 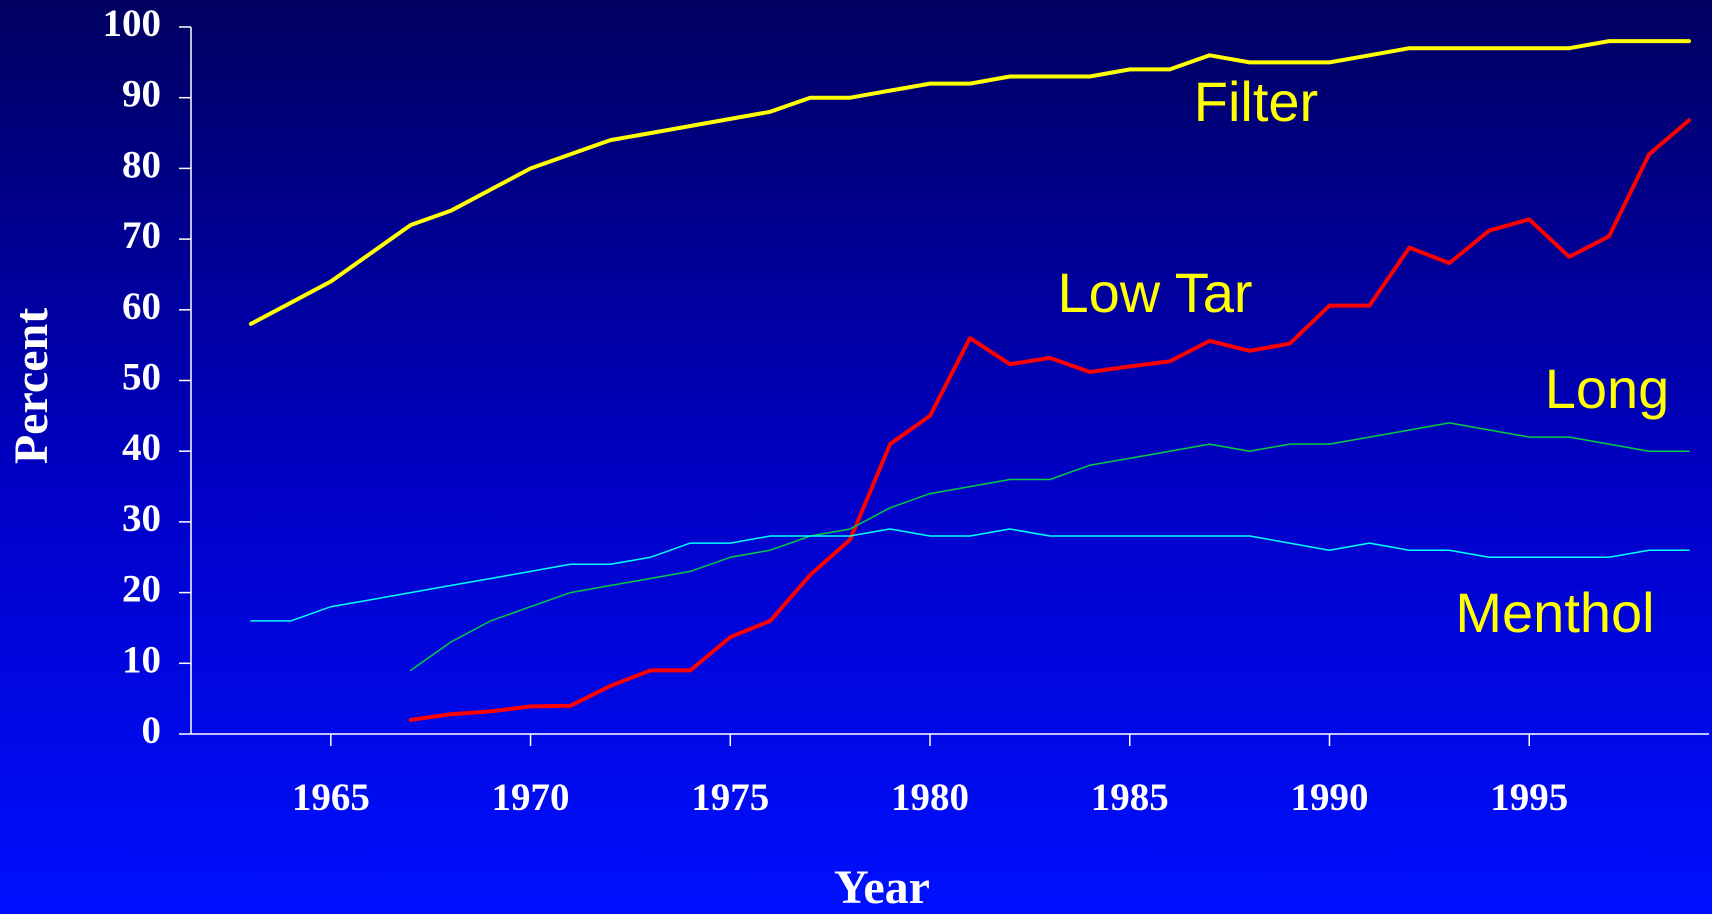 What do you see at coordinates (132, 23) in the screenshot?
I see `y-tick-label: 100` at bounding box center [132, 23].